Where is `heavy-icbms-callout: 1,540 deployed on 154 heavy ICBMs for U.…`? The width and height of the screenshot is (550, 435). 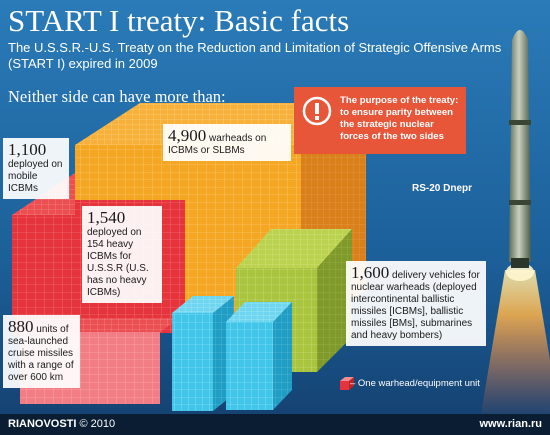 heavy-icbms-callout: 1,540 deployed on 154 heavy ICBMs for U.… is located at coordinates (122, 254).